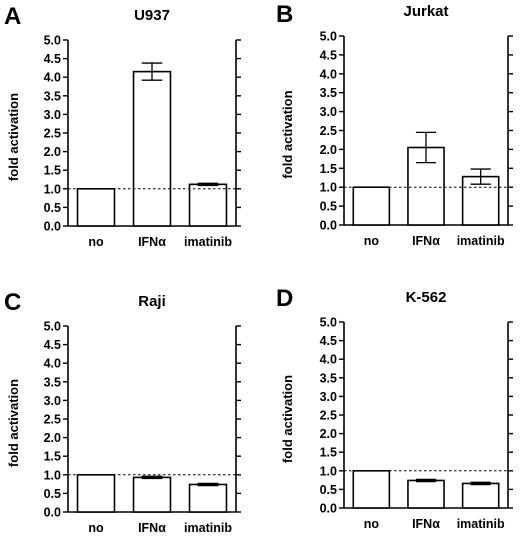 The height and width of the screenshot is (536, 520). I want to click on panel-letter: A, so click(12, 16).